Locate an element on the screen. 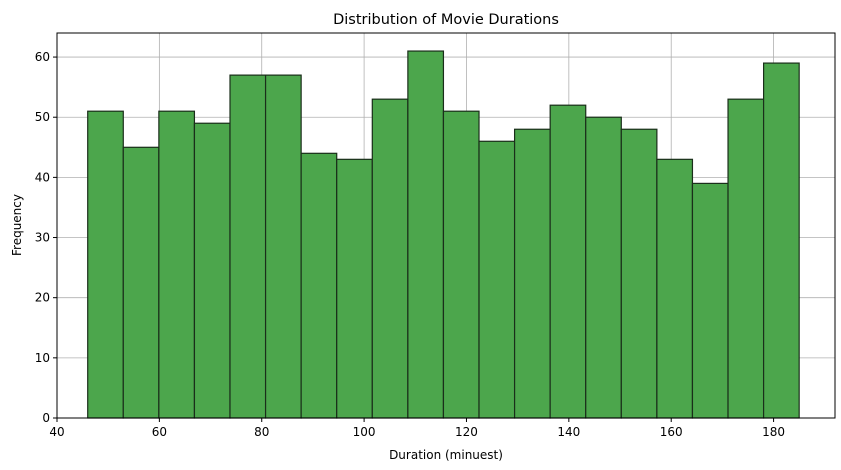 This screenshot has height=470, width=841. x-axis-label: Duration (minuest) is located at coordinates (446, 455).